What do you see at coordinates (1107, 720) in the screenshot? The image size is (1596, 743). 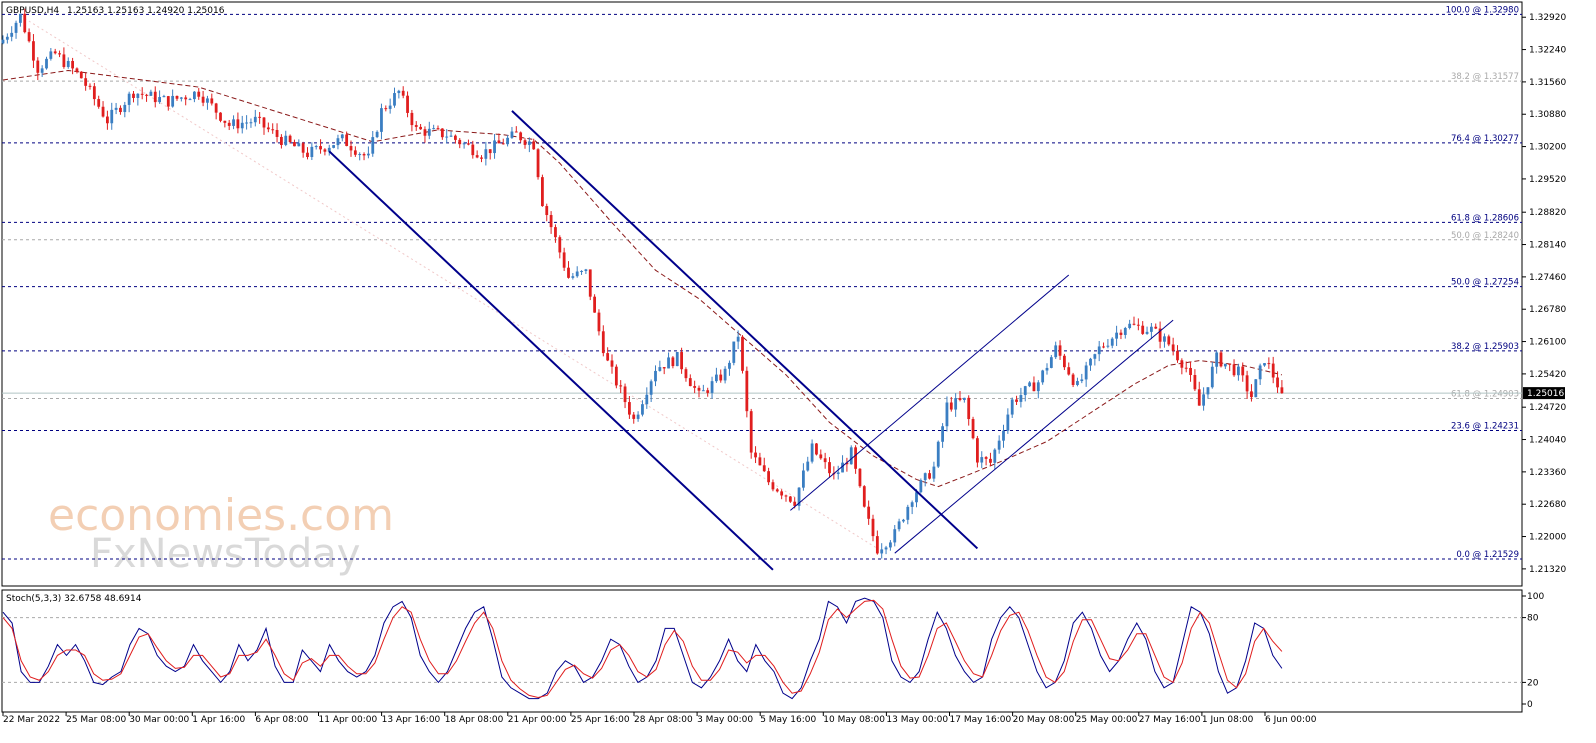 I see `time-tick-label: 25 May 00:00` at bounding box center [1107, 720].